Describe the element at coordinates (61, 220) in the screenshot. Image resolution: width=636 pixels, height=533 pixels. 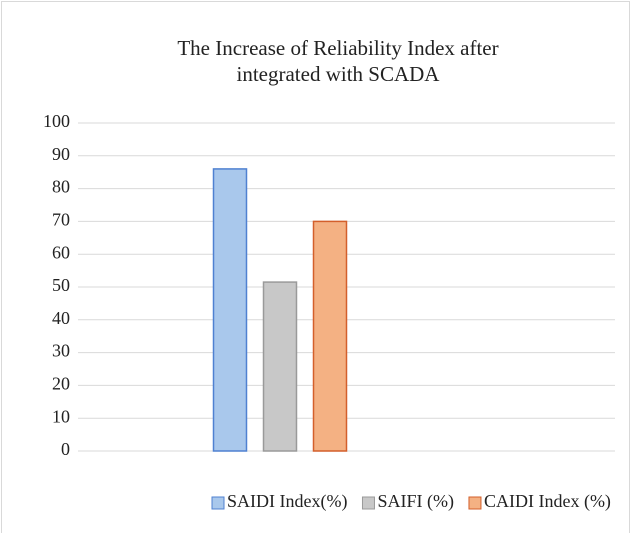
I see `y-tick-label: 70` at that location.